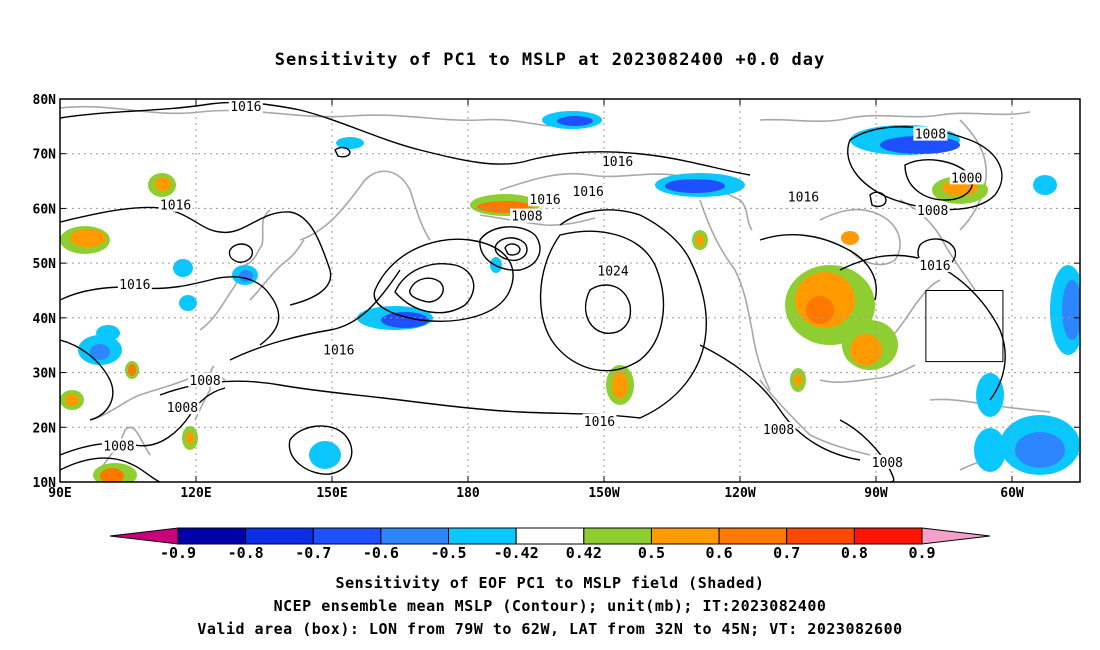 This screenshot has width=1100, height=650. I want to click on shade-neg-12-core, so click(1071, 310).